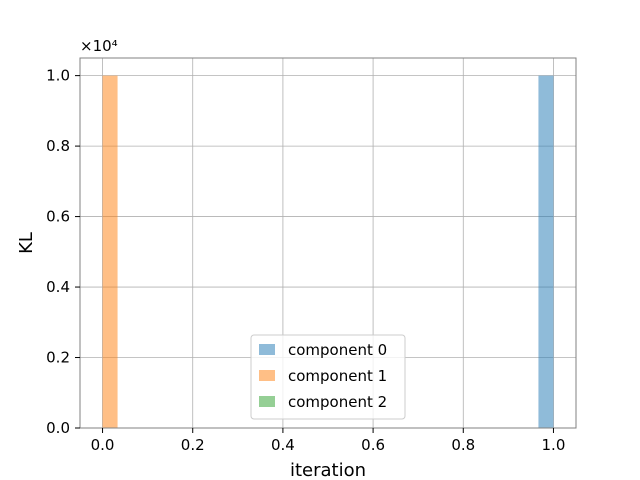  Describe the element at coordinates (103, 445) in the screenshot. I see `x-tick-label: 0.0` at that location.